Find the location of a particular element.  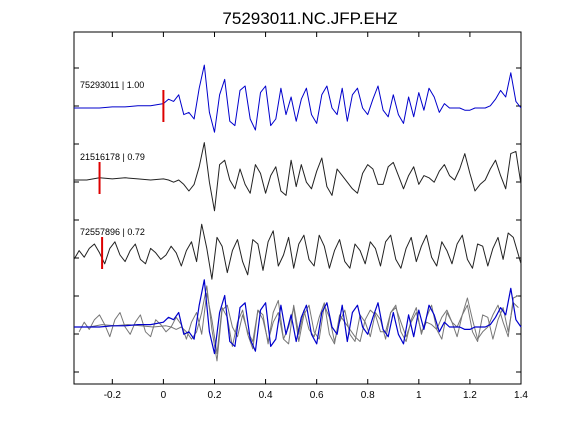

x-tick-label: -0.2 is located at coordinates (113, 395).